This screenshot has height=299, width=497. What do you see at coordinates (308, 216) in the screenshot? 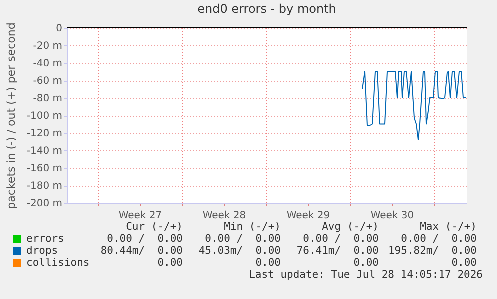
I see `x-tick-label: Week 29` at bounding box center [308, 216].